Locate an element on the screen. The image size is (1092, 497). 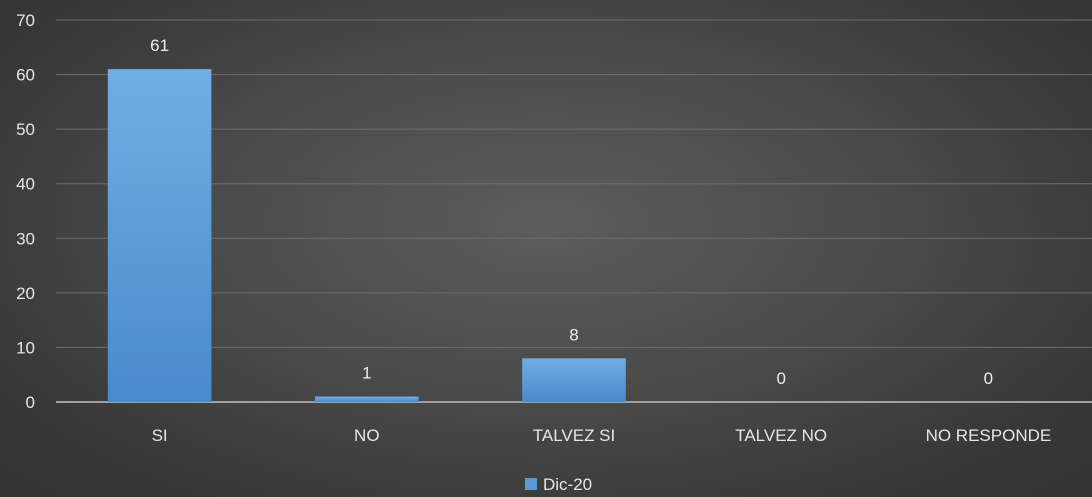
data-label: 61 is located at coordinates (159, 45).